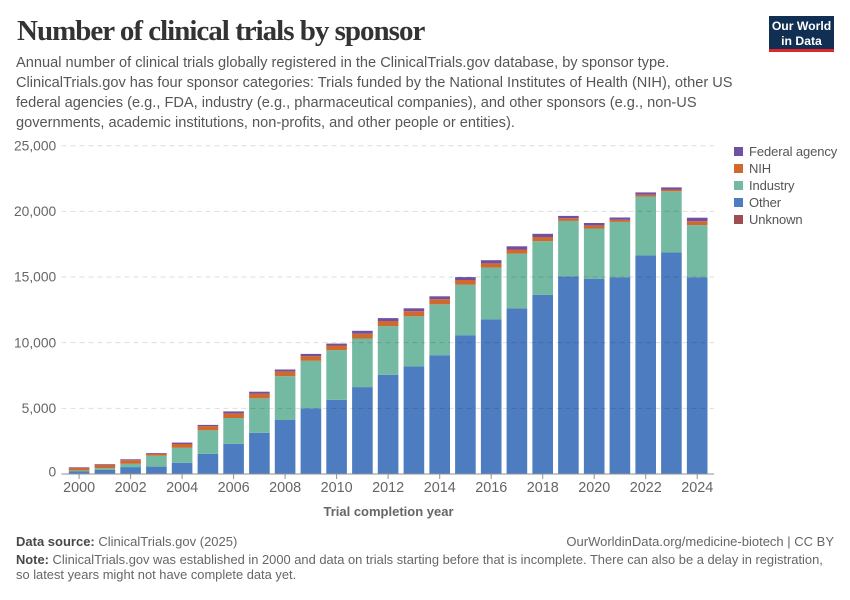 The width and height of the screenshot is (850, 600). What do you see at coordinates (182, 488) in the screenshot?
I see `svg-text: 2004` at bounding box center [182, 488].